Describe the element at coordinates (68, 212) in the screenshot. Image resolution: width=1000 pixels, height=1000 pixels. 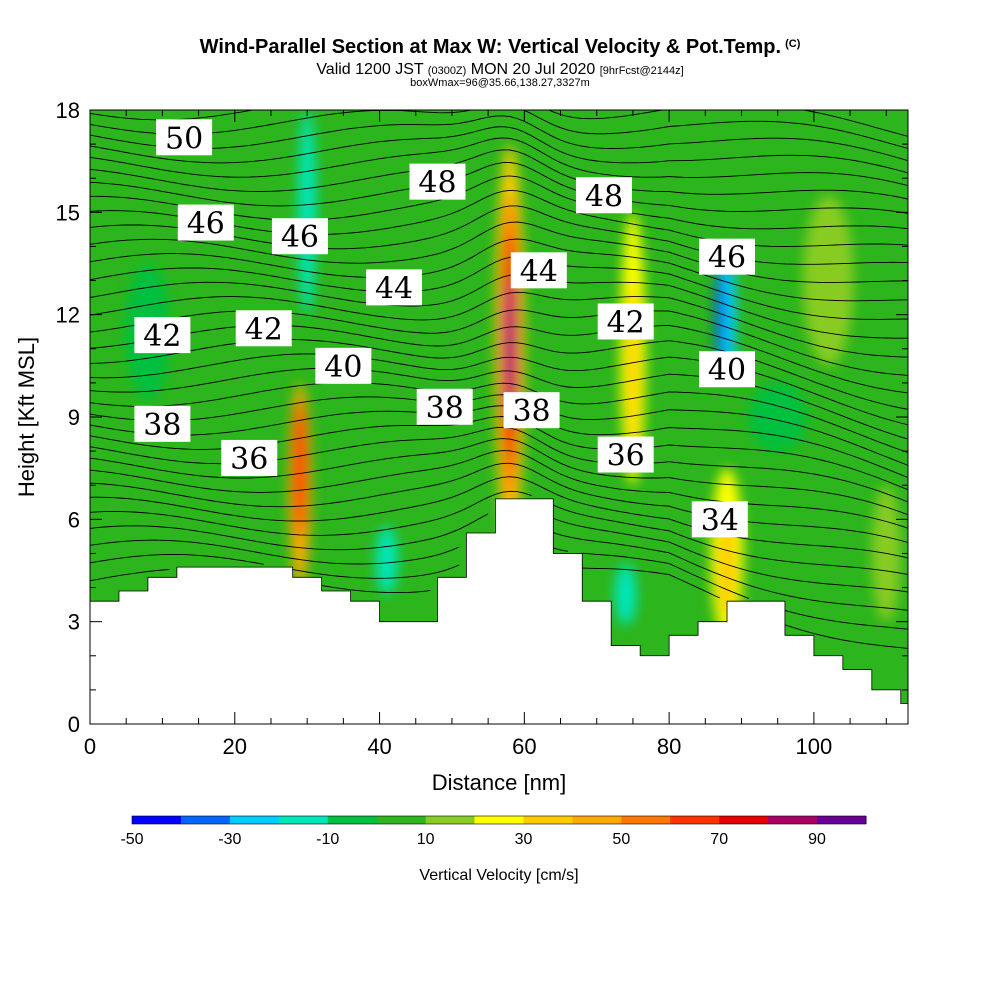
I see `y-tick-label: 15` at that location.